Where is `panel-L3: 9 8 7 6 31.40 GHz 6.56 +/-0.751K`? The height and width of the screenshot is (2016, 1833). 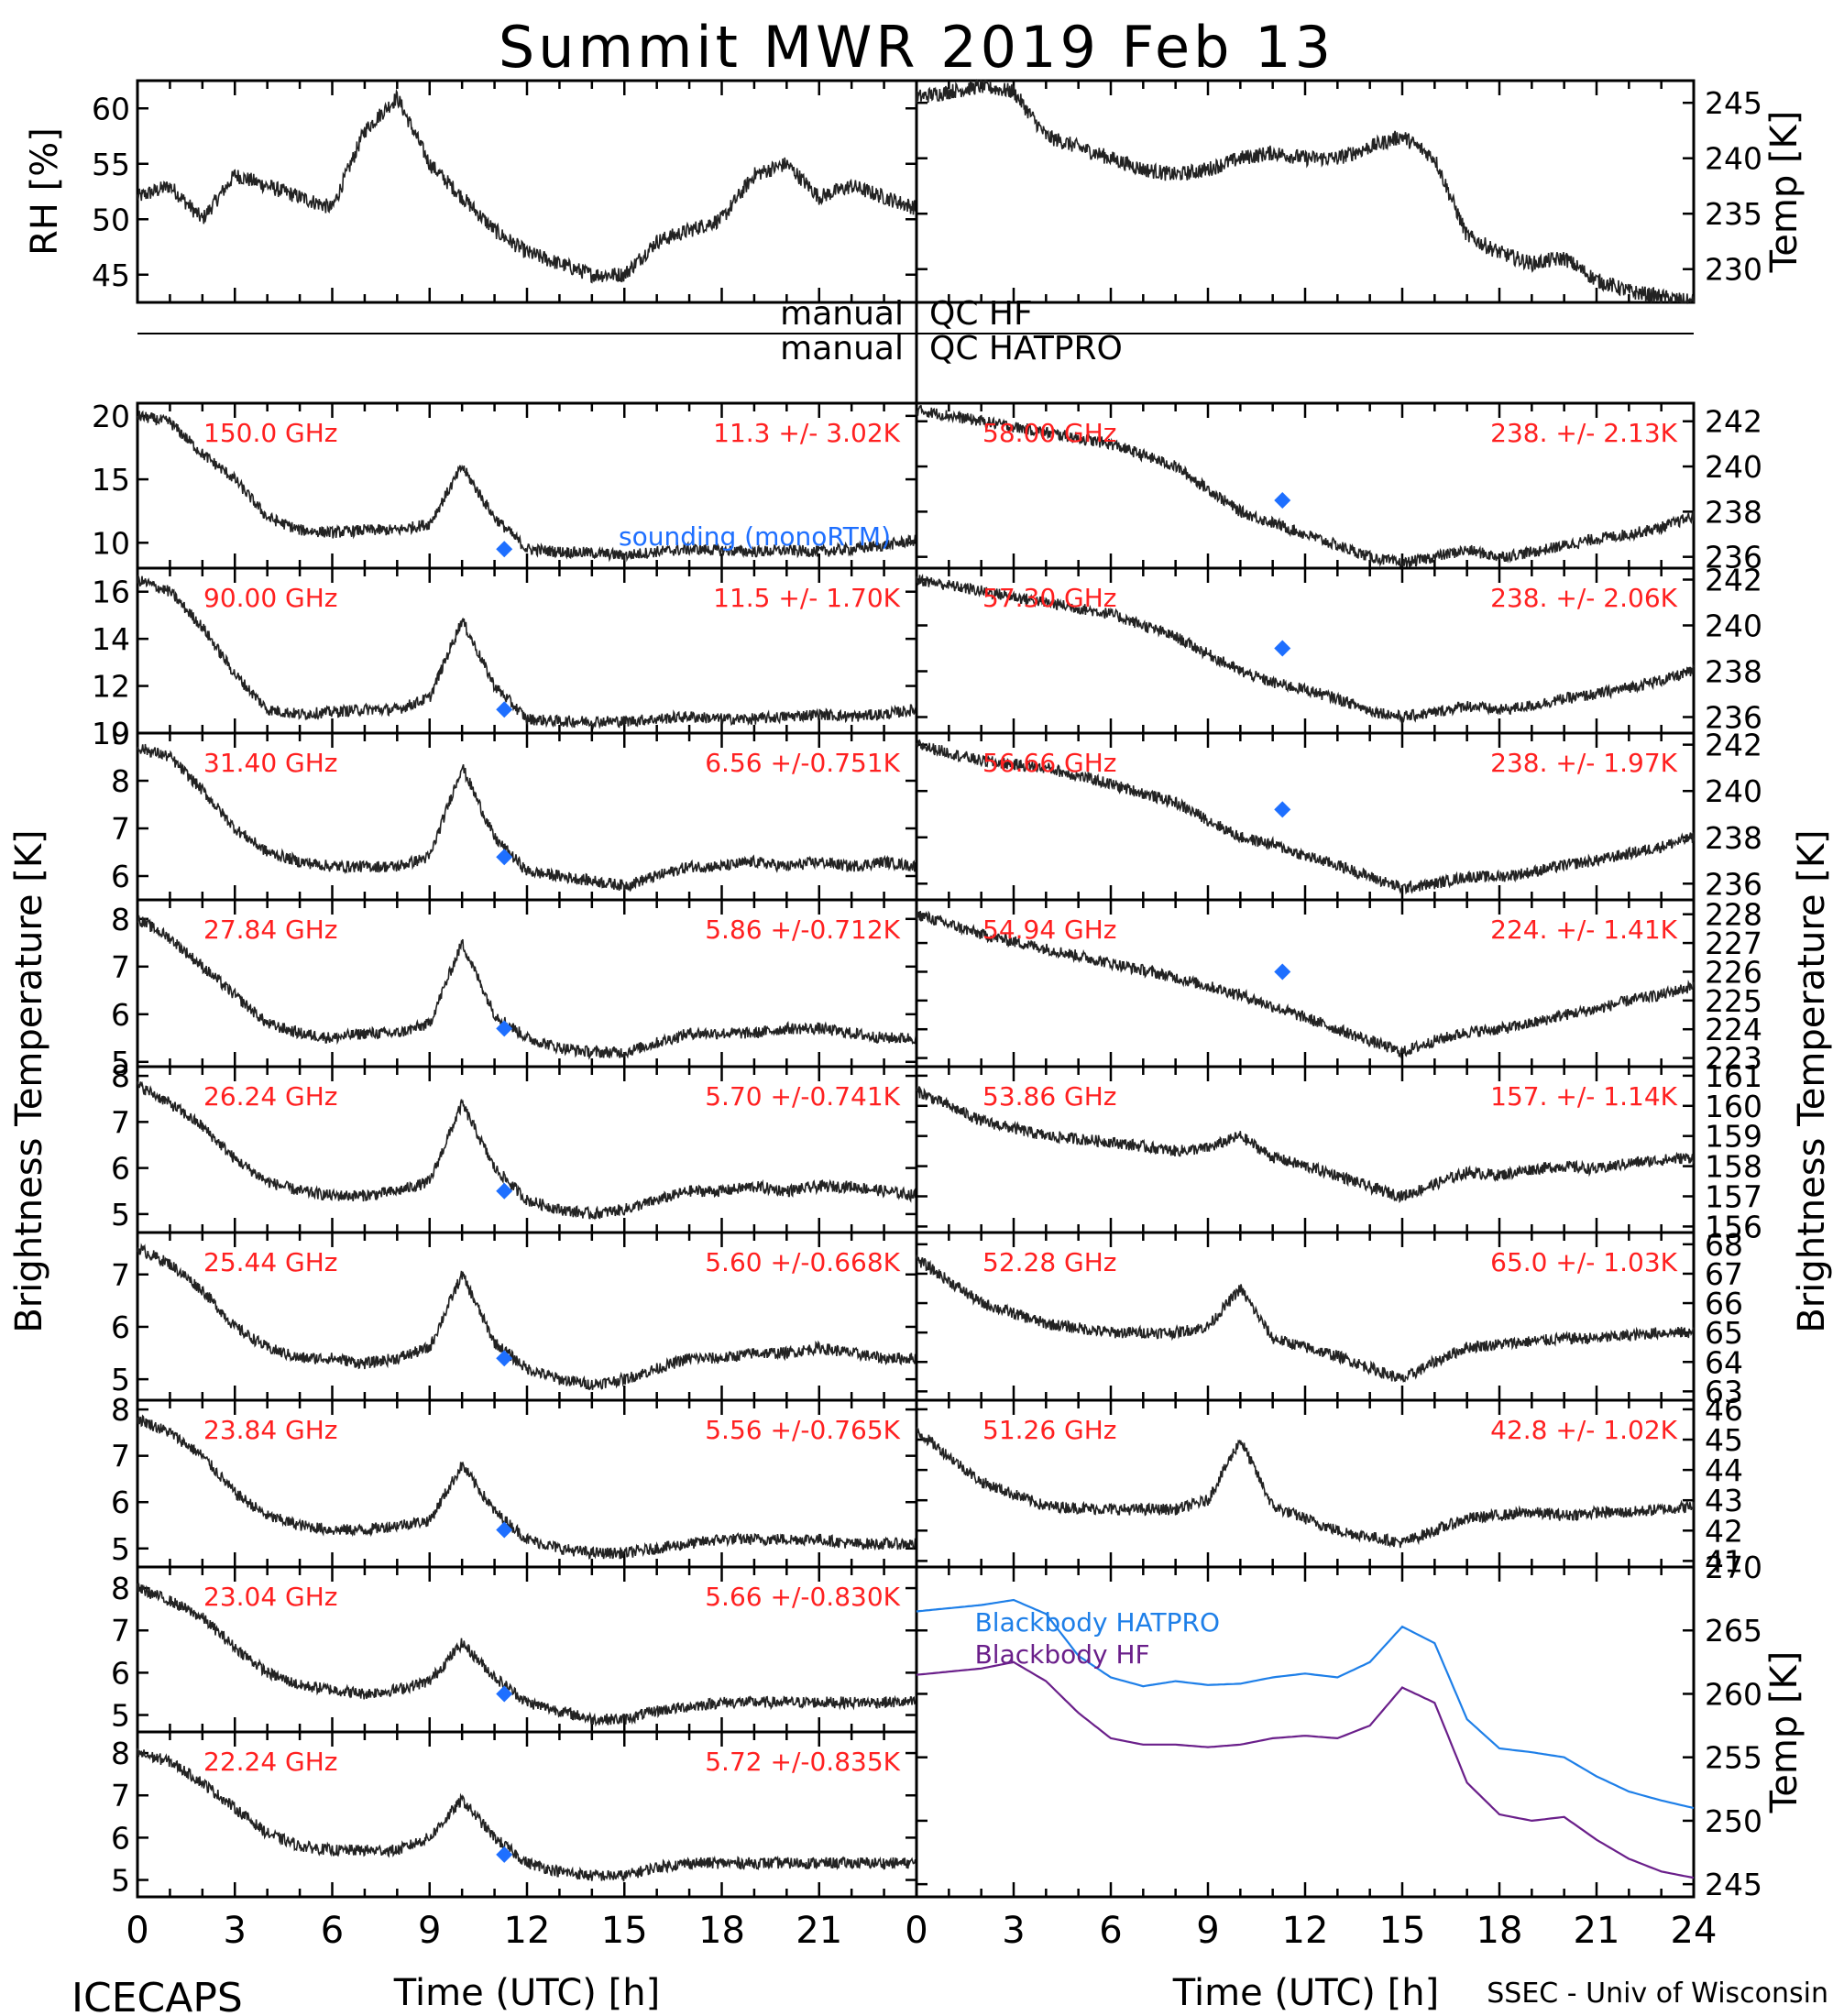
panel-L3: 9 8 7 6 31.40 GHz 6.56 +/-0.751K is located at coordinates (514, 809).